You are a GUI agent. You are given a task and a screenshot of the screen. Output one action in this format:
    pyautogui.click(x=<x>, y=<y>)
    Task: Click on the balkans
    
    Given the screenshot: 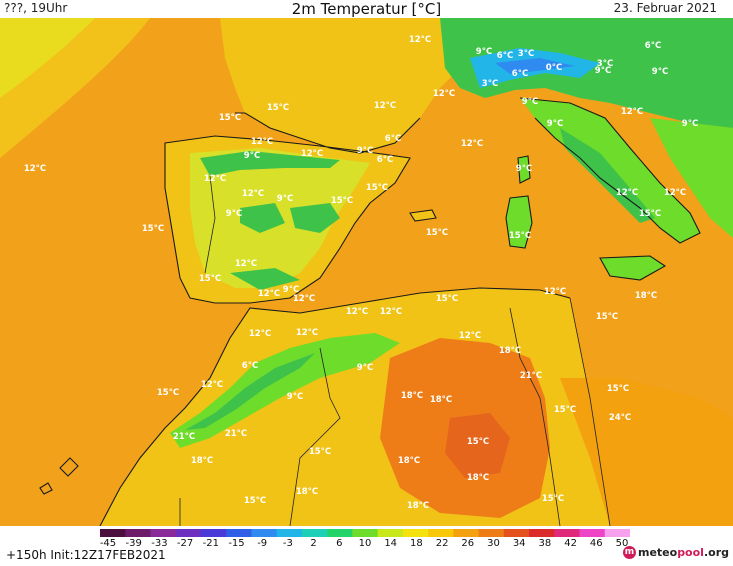 What is the action you would take?
    pyautogui.click(x=691, y=178)
    